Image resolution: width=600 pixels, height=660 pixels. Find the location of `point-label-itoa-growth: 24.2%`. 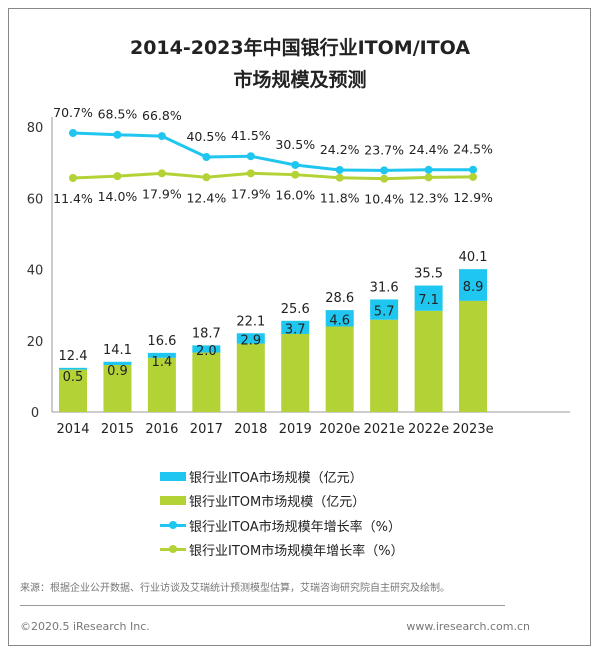

point-label-itoa-growth: 24.2% is located at coordinates (340, 149).